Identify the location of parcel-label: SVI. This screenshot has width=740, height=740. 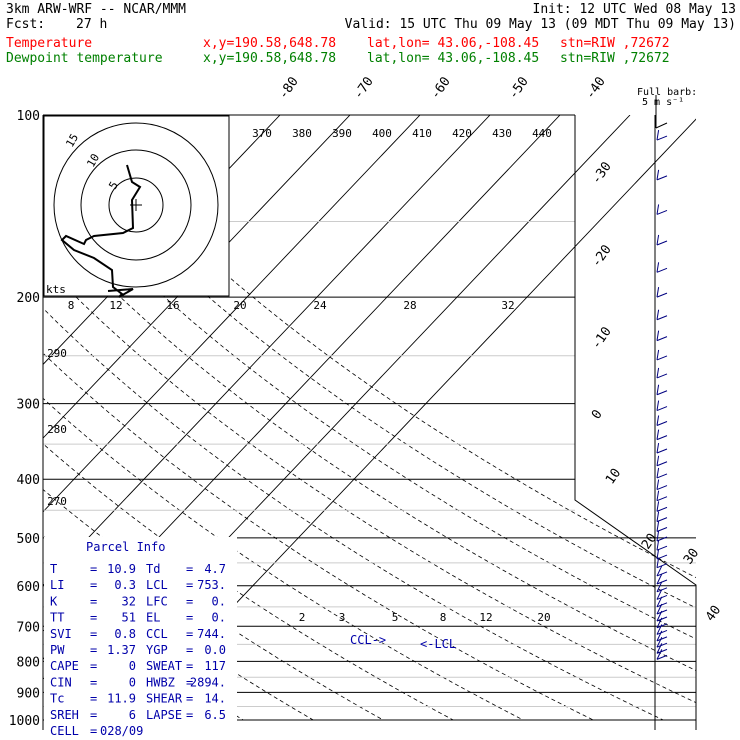
(61, 634).